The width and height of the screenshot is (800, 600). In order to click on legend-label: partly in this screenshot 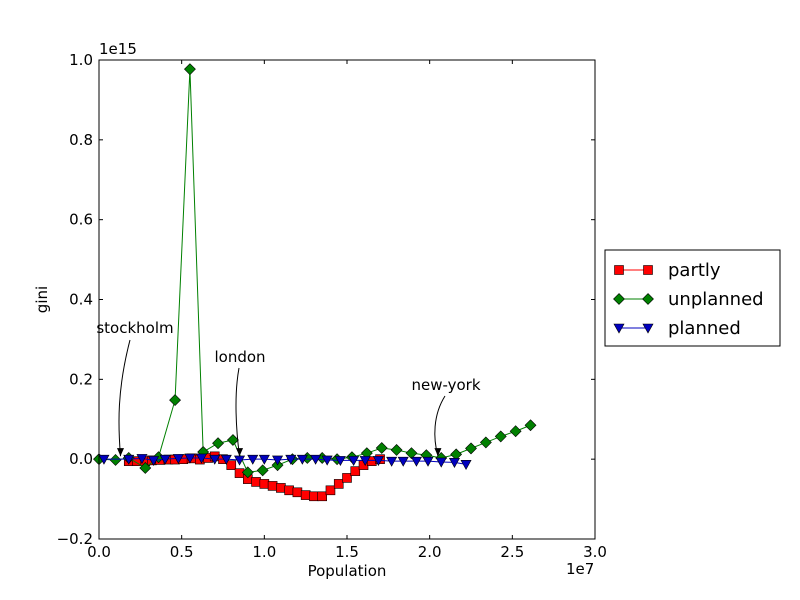, I will do `click(694, 270)`.